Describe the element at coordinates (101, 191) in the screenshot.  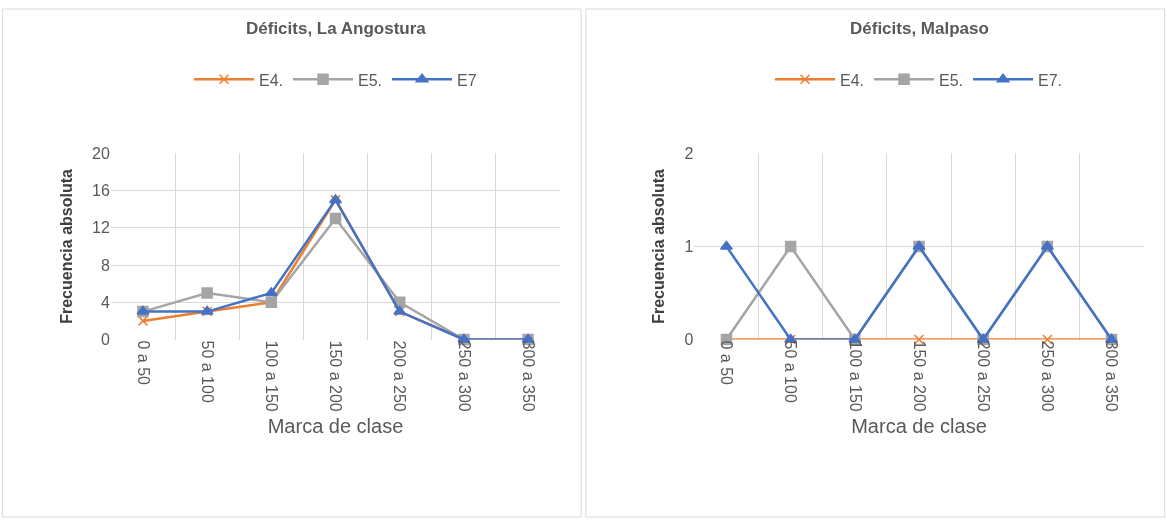
I see `y-tick-label: 16` at that location.